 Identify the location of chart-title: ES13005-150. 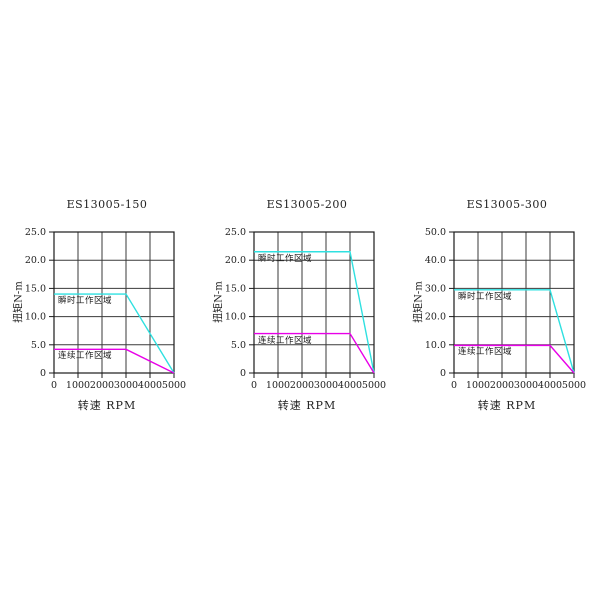
(107, 204).